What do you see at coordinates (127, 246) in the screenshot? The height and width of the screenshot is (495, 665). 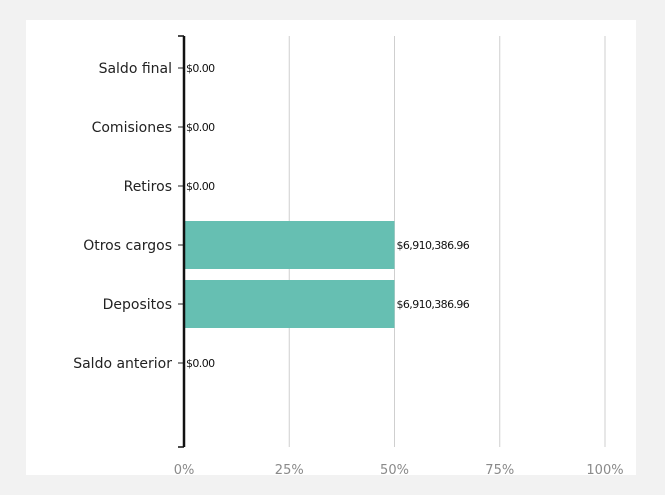 I see `category-label: Otros cargos` at bounding box center [127, 246].